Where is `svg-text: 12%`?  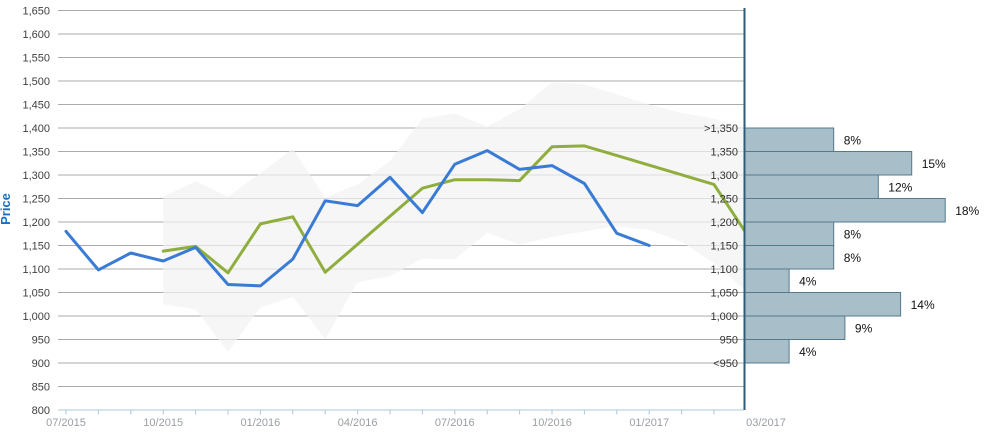 svg-text: 12% is located at coordinates (900, 187).